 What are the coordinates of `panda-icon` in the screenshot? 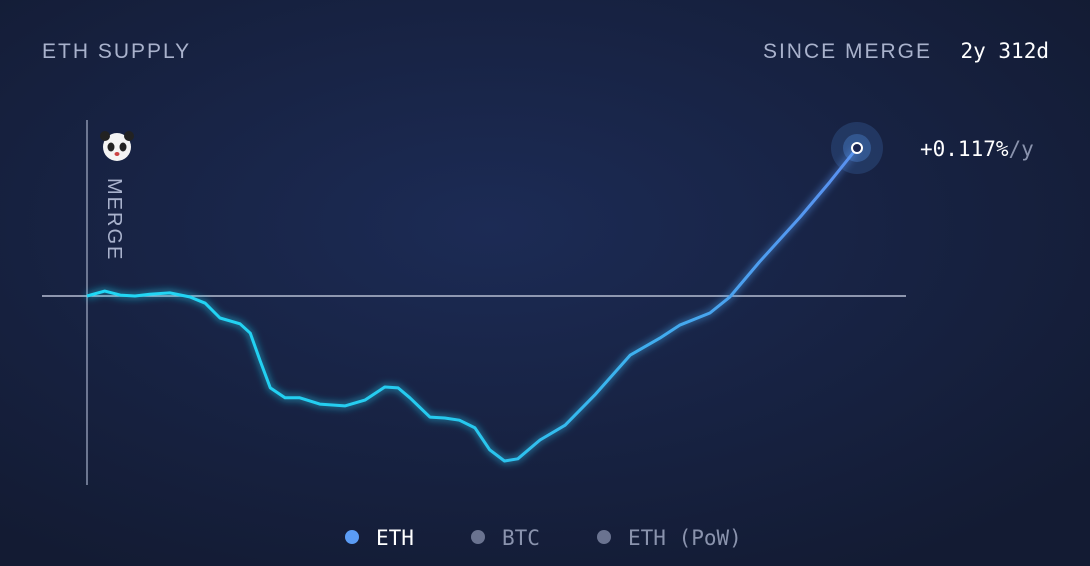 It's located at (117, 146).